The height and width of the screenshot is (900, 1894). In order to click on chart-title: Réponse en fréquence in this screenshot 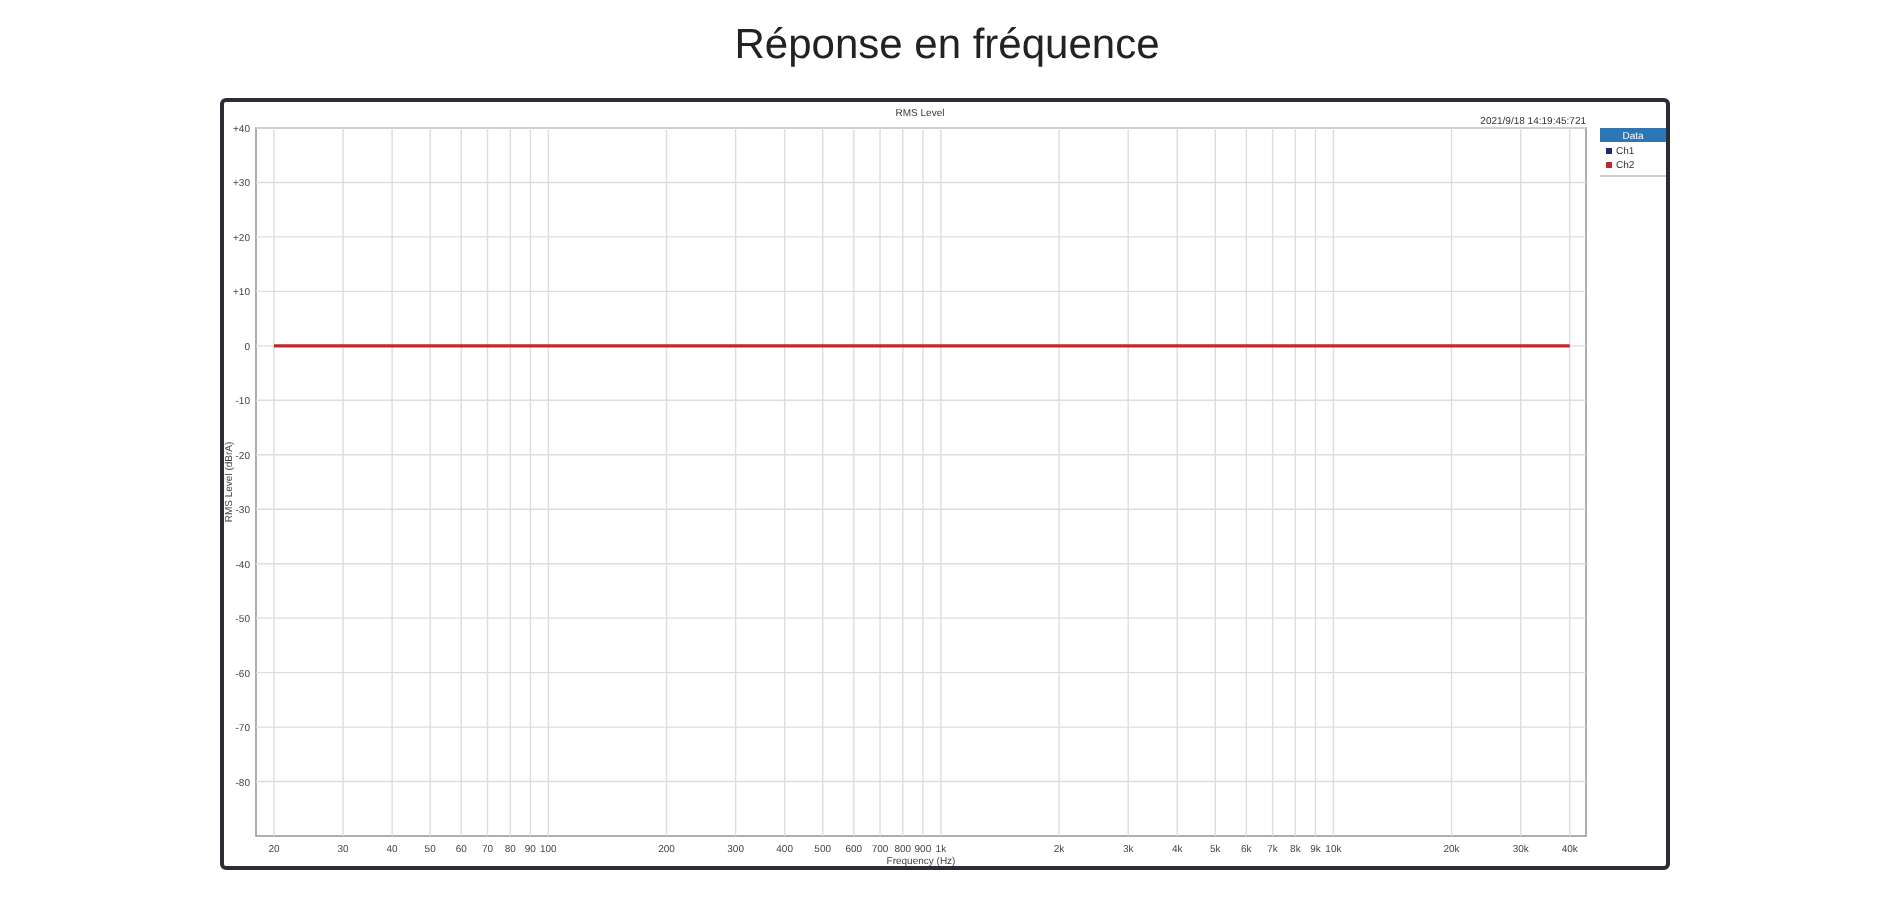, I will do `click(947, 45)`.